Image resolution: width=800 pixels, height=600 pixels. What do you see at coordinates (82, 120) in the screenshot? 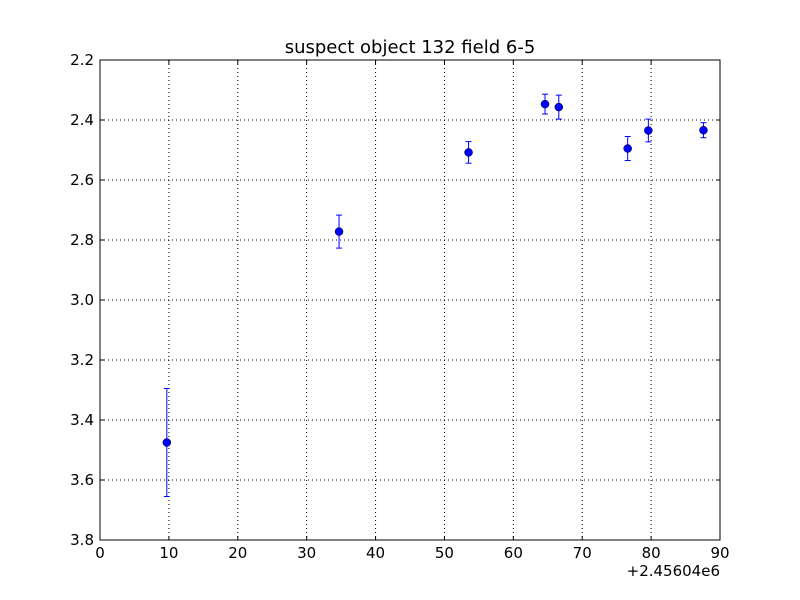
I see `y-tick-label: 2.4` at bounding box center [82, 120].